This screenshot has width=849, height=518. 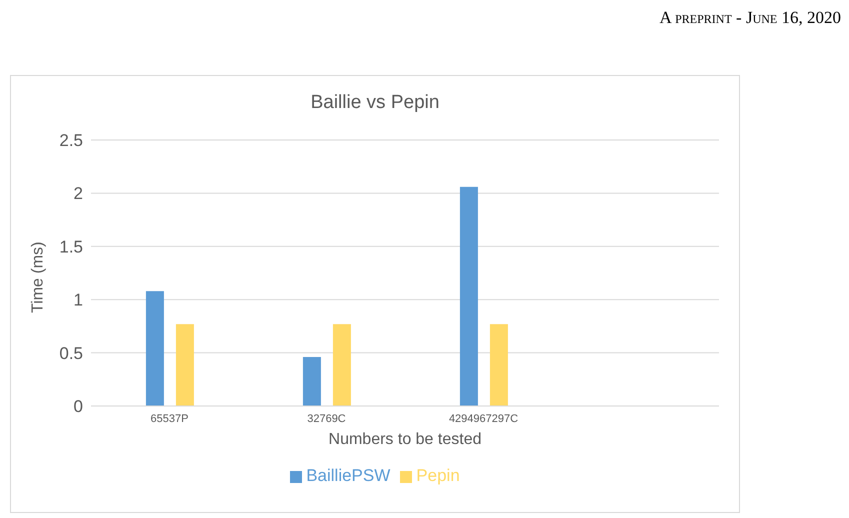 What do you see at coordinates (326, 418) in the screenshot?
I see `x-tick-label: 32769C` at bounding box center [326, 418].